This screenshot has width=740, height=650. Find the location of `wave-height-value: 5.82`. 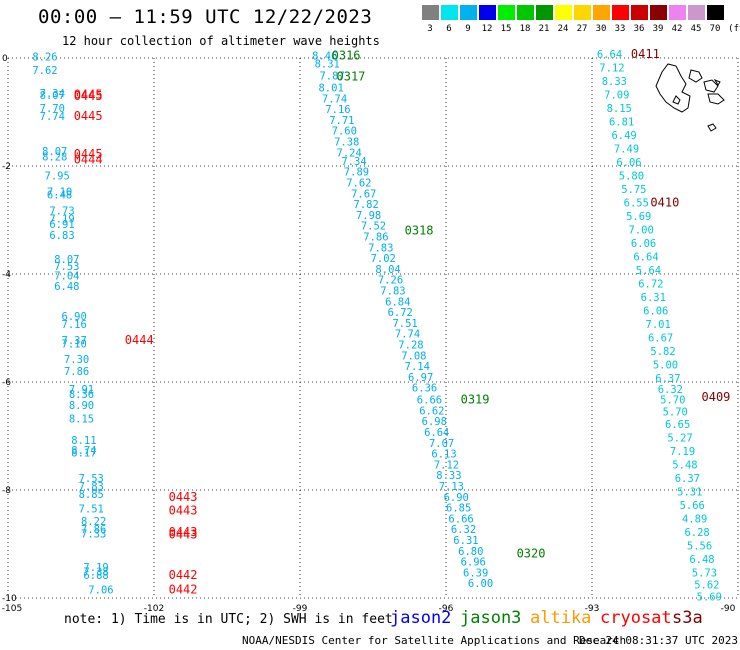

wave-height-value: 5.82 is located at coordinates (662, 352).